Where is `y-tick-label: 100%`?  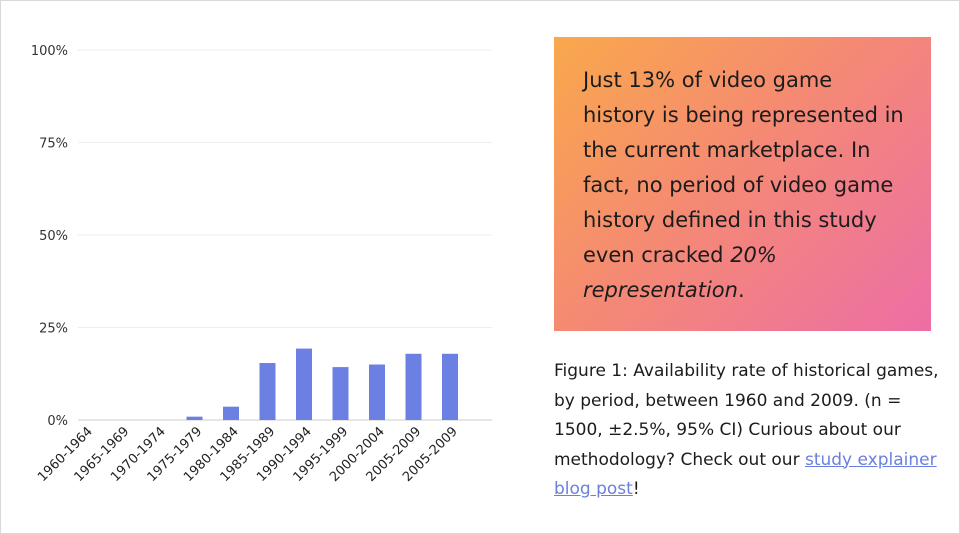
y-tick-label: 100% is located at coordinates (49, 51).